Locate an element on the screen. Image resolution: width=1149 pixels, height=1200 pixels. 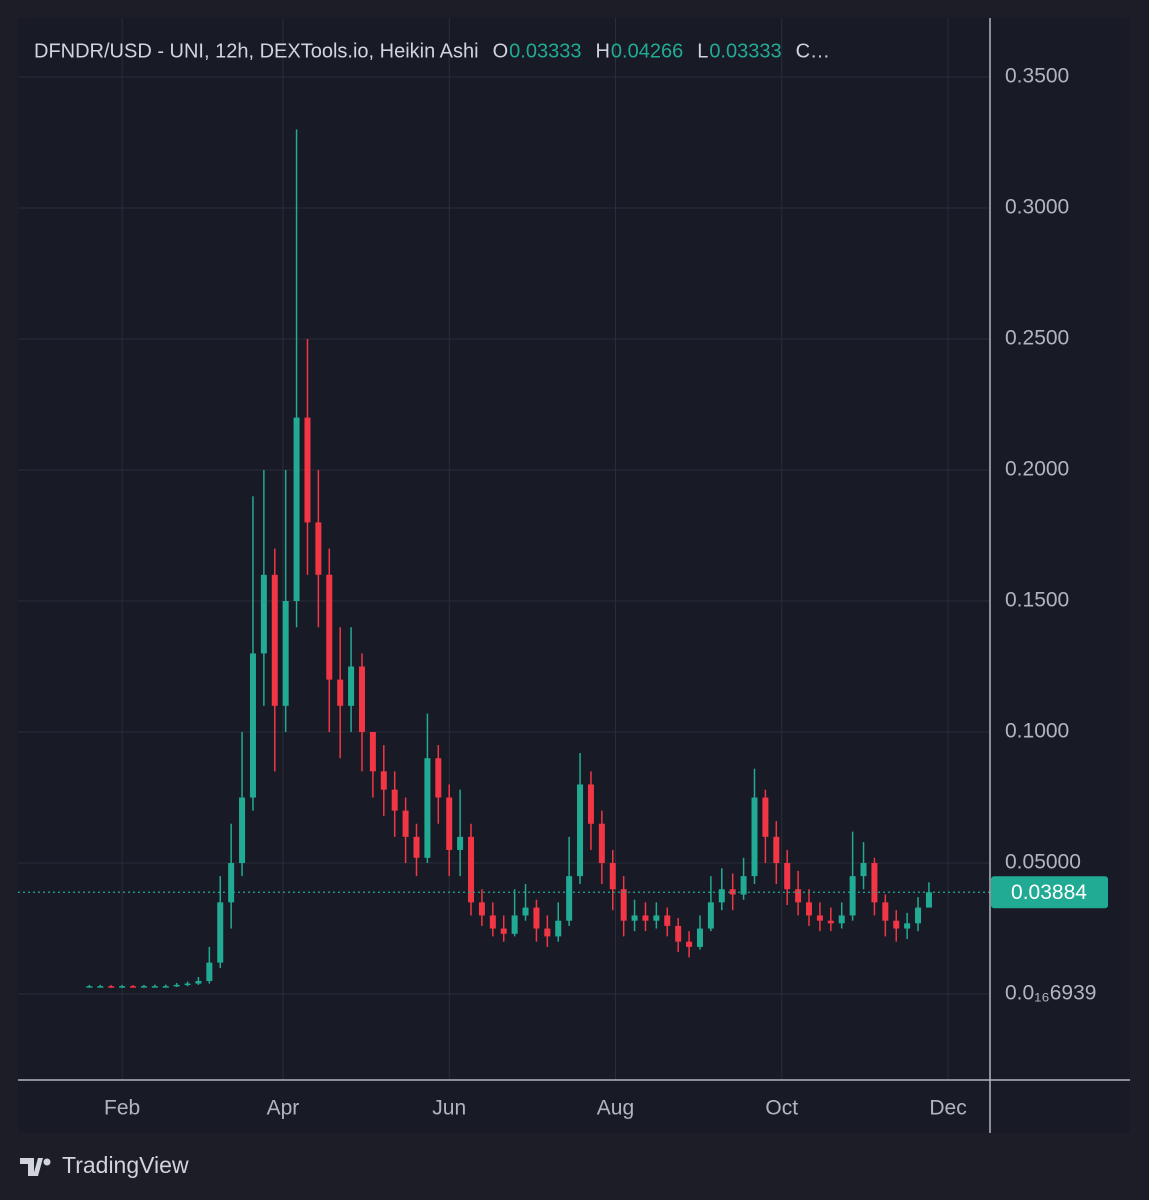
y-tick-label: 0.3500 is located at coordinates (1037, 76).